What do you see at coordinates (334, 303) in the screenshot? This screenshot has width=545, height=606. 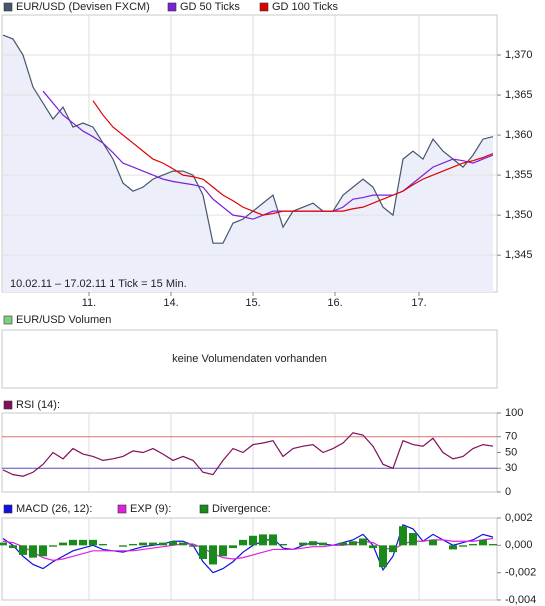 I see `x-tick-label: 16.` at bounding box center [334, 303].